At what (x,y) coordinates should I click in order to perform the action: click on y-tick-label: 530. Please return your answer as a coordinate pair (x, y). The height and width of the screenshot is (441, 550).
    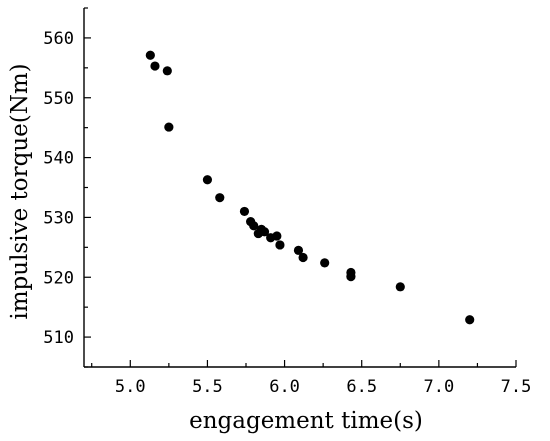
    Looking at the image, I should click on (58, 218).